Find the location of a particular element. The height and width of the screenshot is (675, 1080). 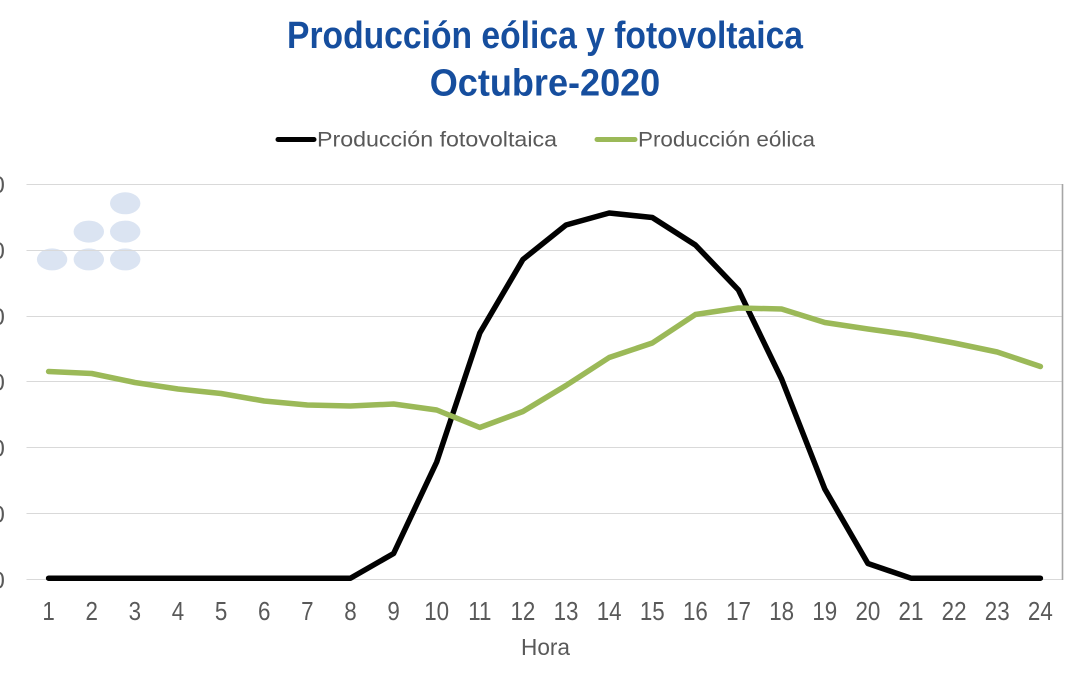

svg-text: Producción fotovoltaica is located at coordinates (437, 140).